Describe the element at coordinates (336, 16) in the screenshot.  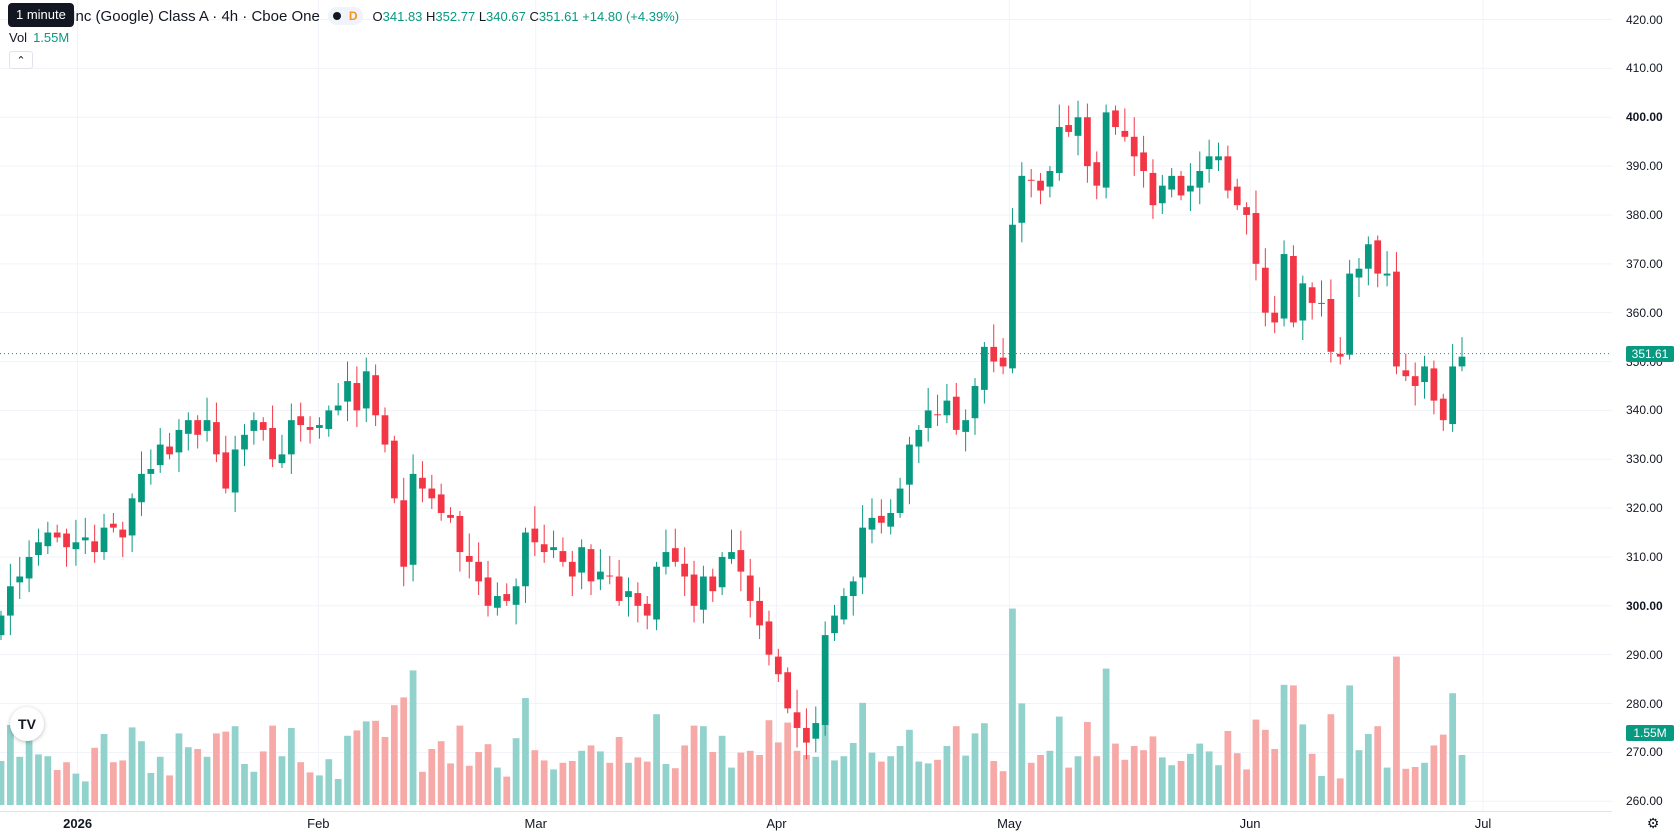
I see `market-open-dot-icon` at that location.